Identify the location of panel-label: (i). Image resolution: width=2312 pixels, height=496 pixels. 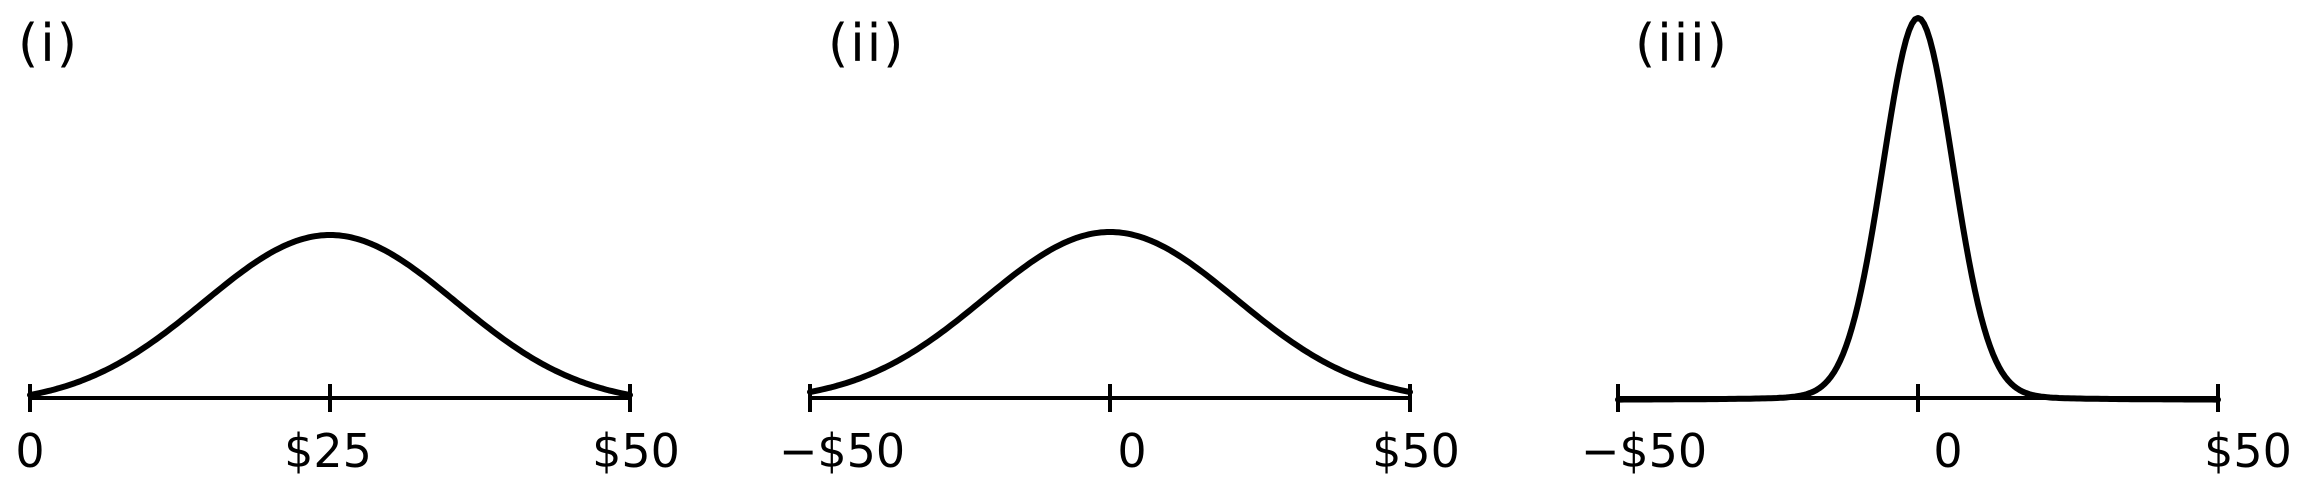
(49, 44).